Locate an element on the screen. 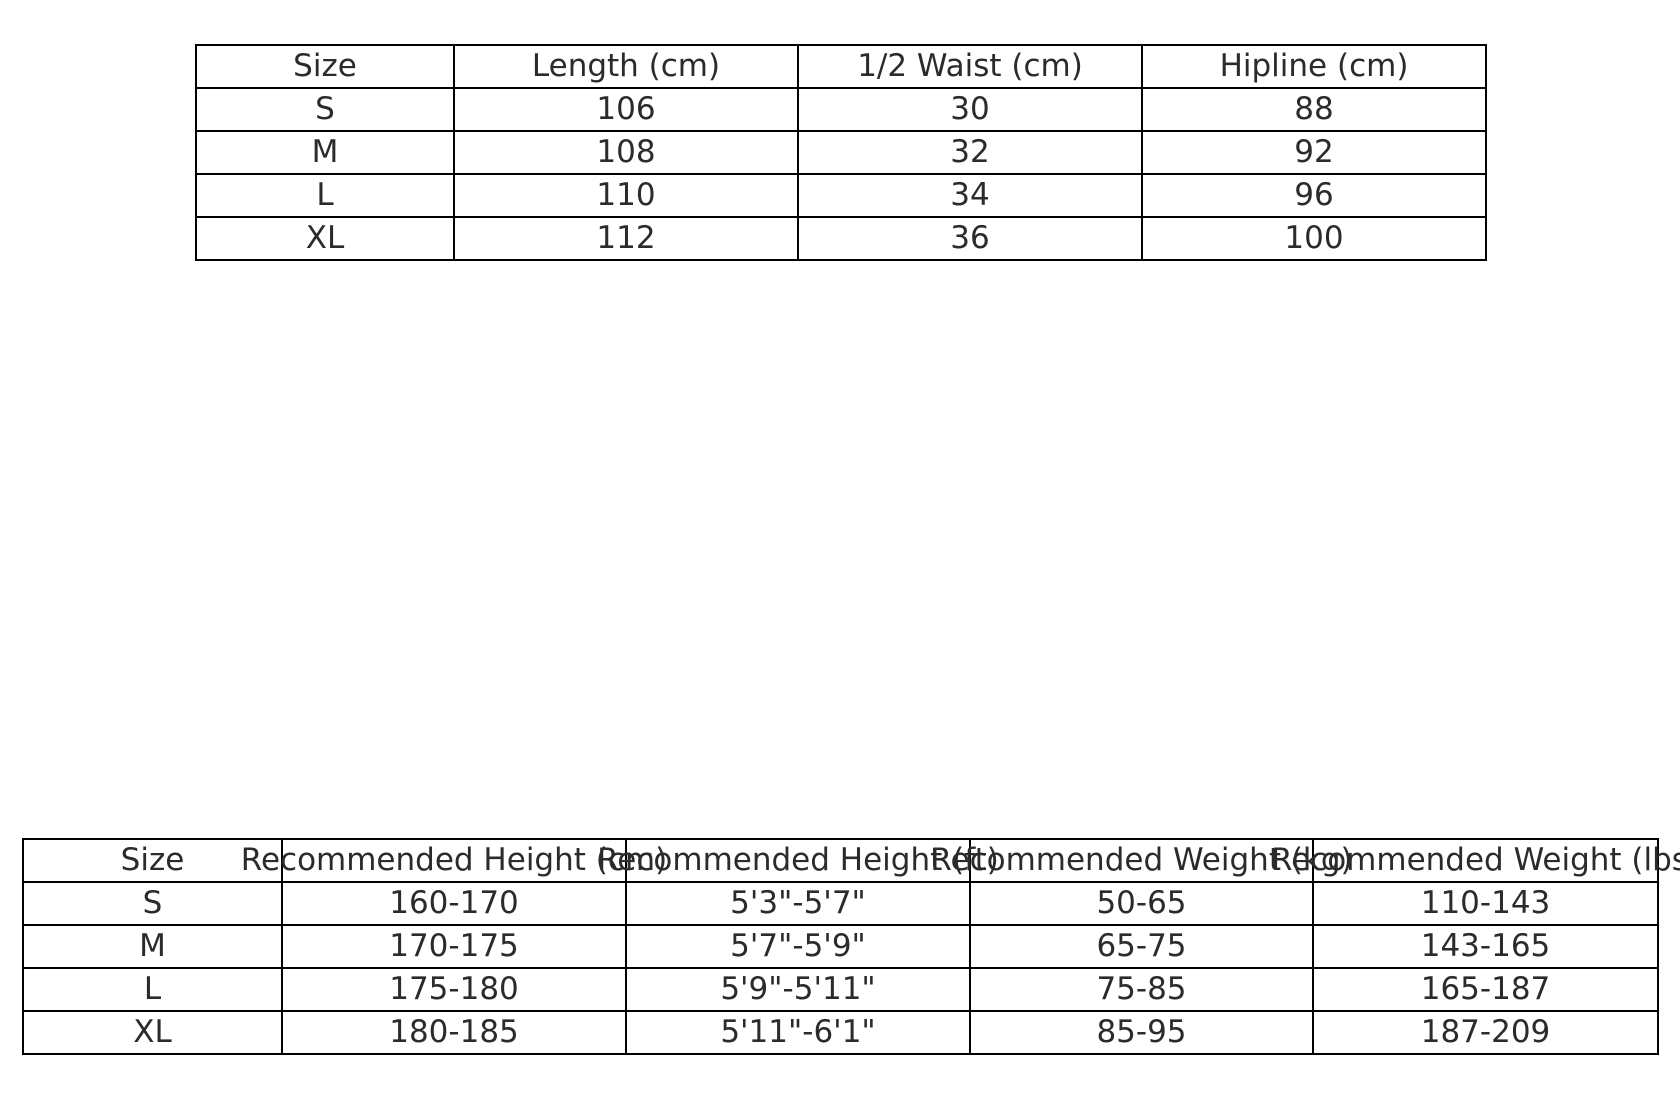  column-header: Length (cm) is located at coordinates (626, 66).